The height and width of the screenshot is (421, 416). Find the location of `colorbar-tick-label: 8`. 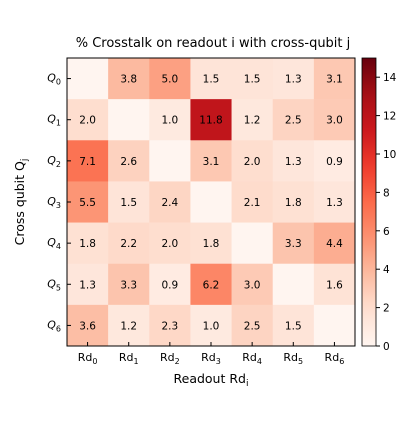

colorbar-tick-label: 8 is located at coordinates (386, 193).